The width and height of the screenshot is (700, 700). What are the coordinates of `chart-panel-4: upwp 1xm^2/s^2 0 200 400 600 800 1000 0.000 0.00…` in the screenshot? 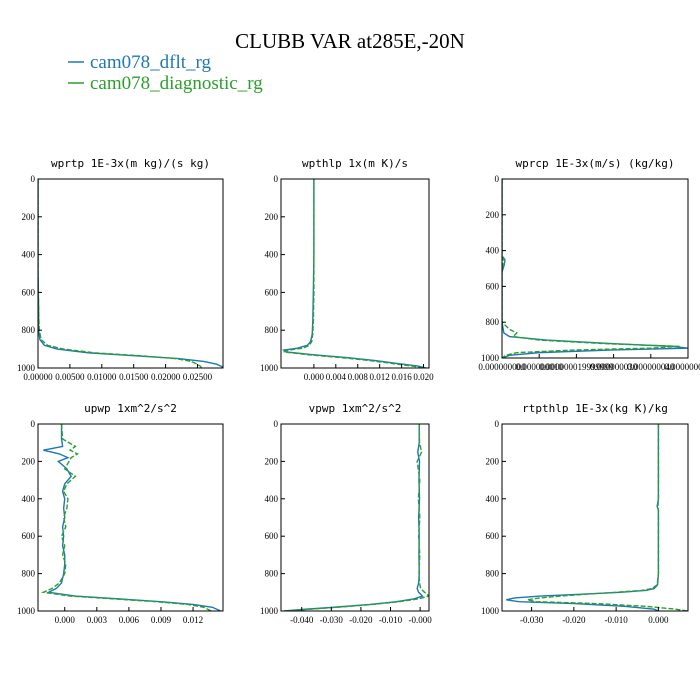 It's located at (120, 513).